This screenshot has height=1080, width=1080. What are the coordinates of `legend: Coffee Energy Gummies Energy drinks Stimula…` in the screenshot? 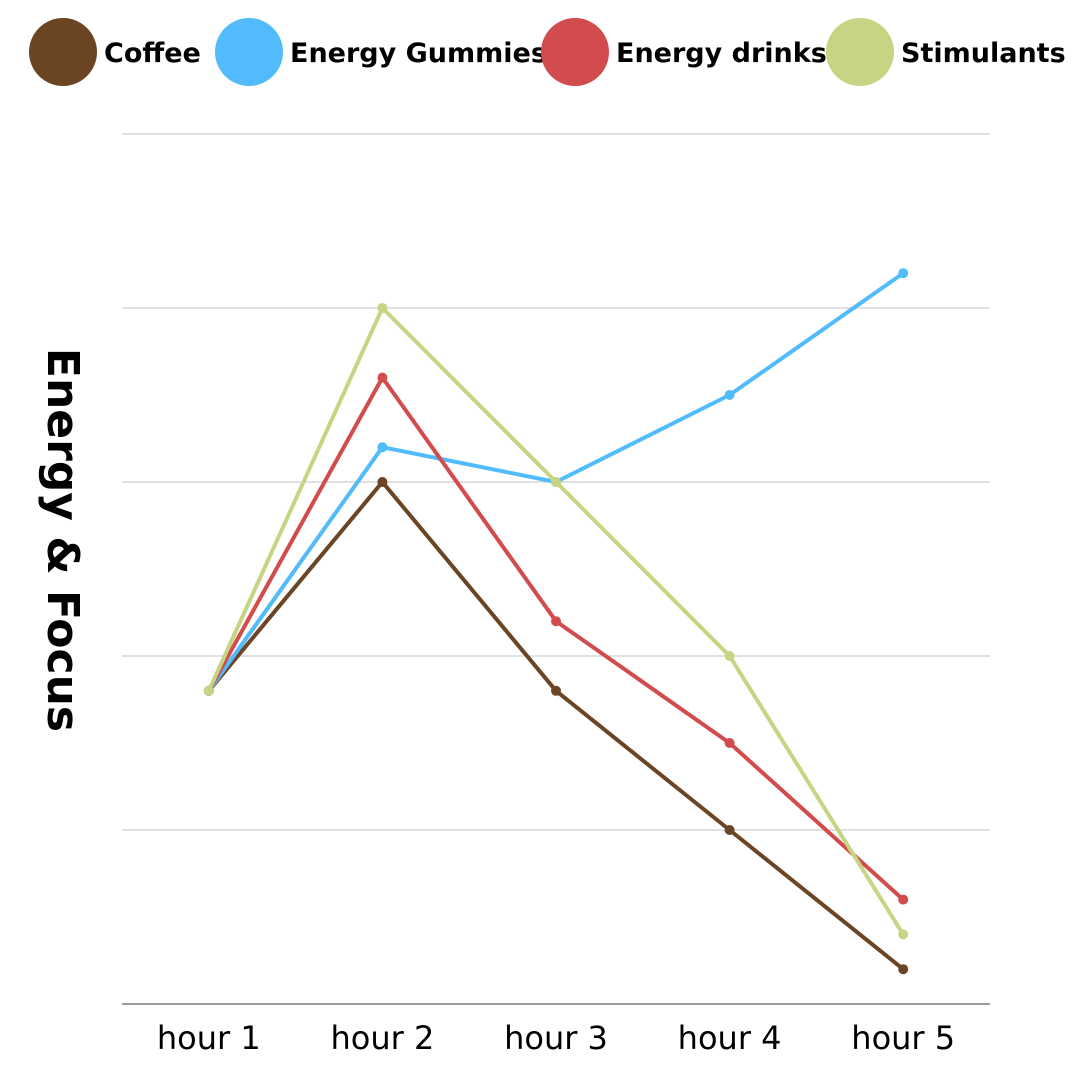 It's located at (547, 52).